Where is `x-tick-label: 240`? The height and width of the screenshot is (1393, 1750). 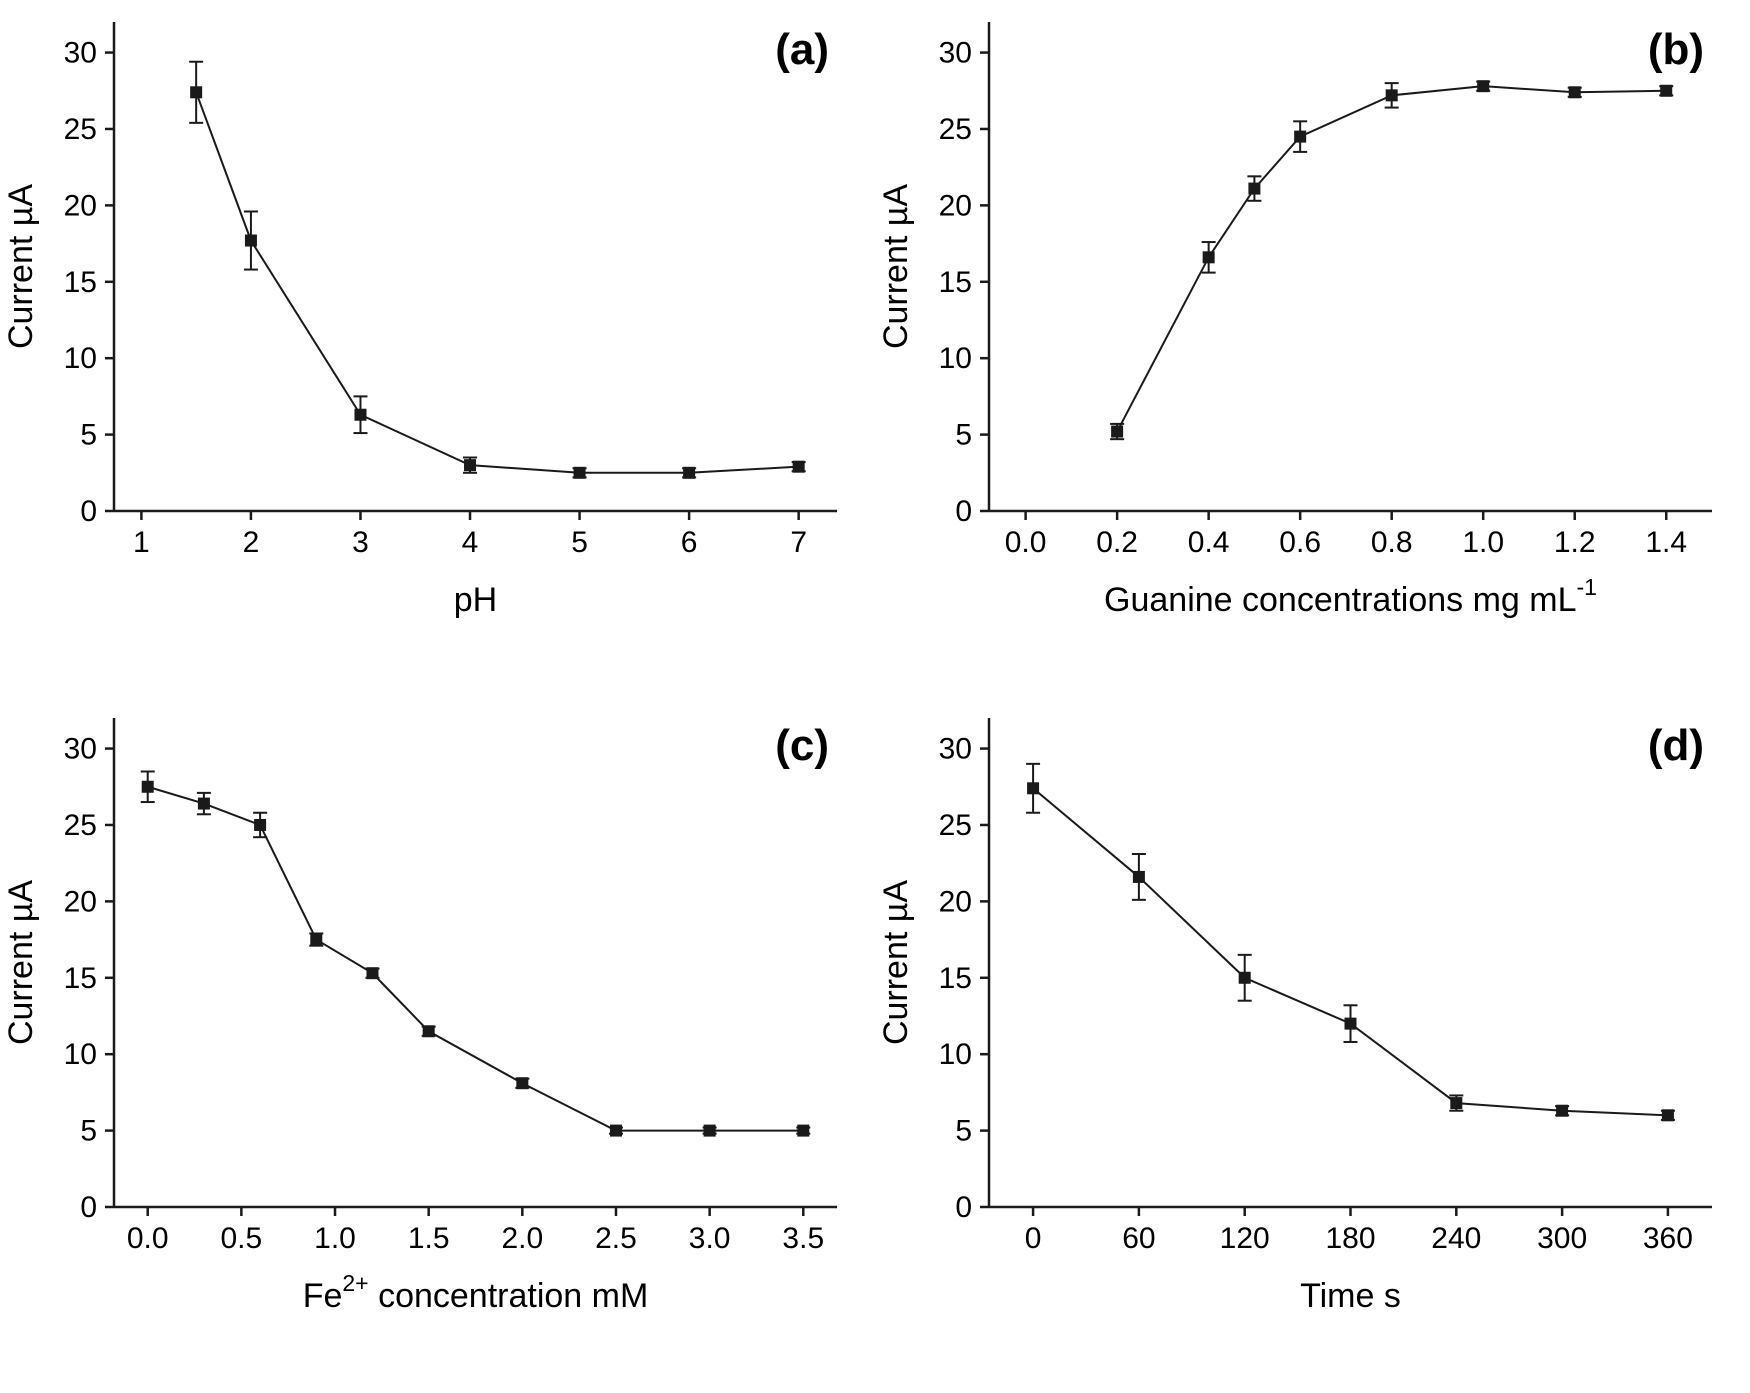 x-tick-label: 240 is located at coordinates (1456, 1238).